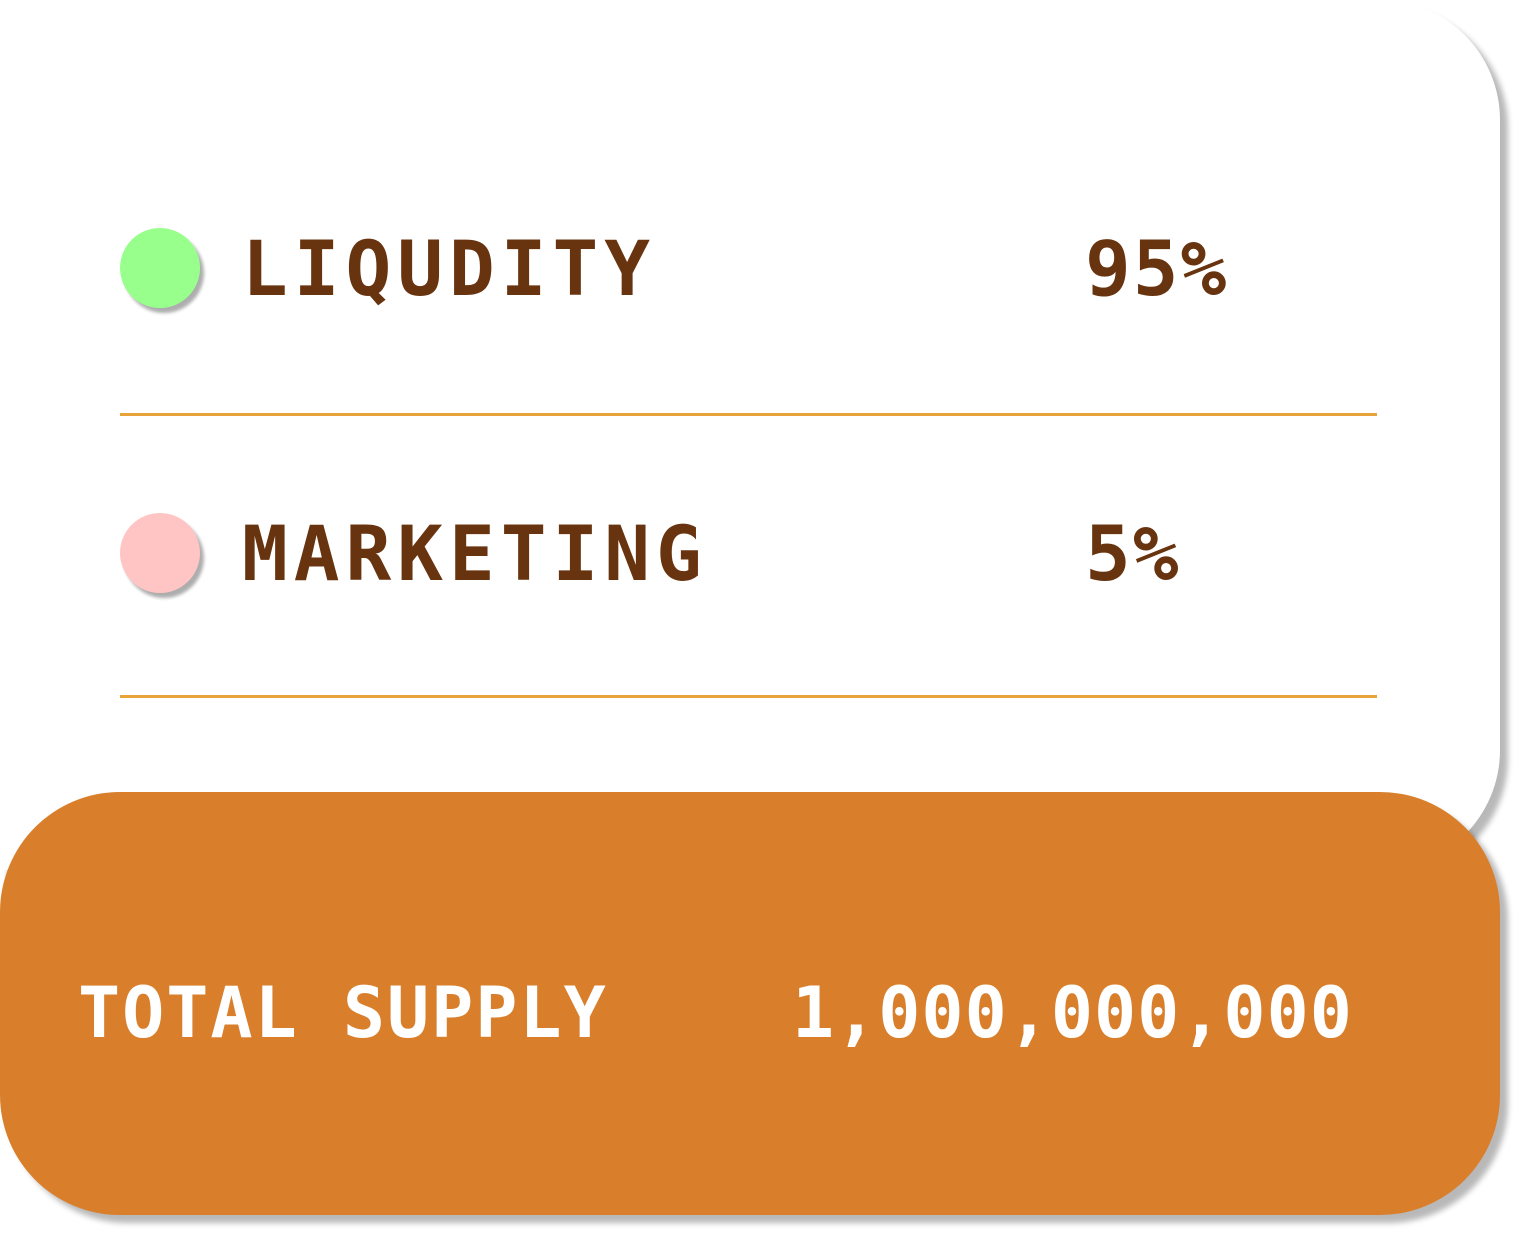  What do you see at coordinates (475, 553) in the screenshot?
I see `marketing-label: MARKETING` at bounding box center [475, 553].